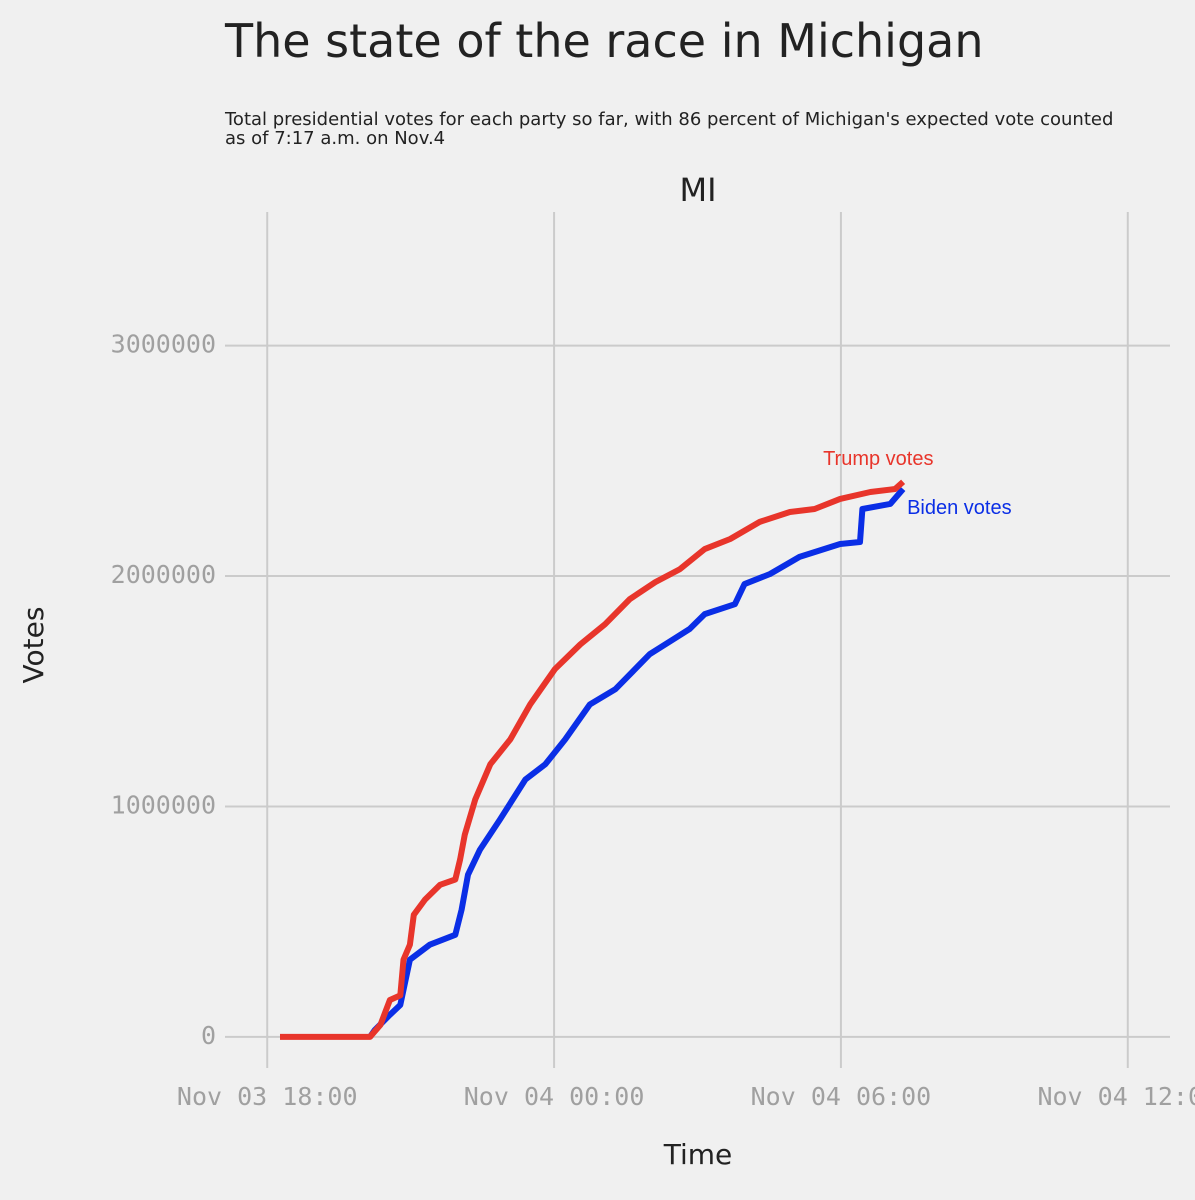 The image size is (1195, 1200). I want to click on y-tick-label: 1000000, so click(163, 804).